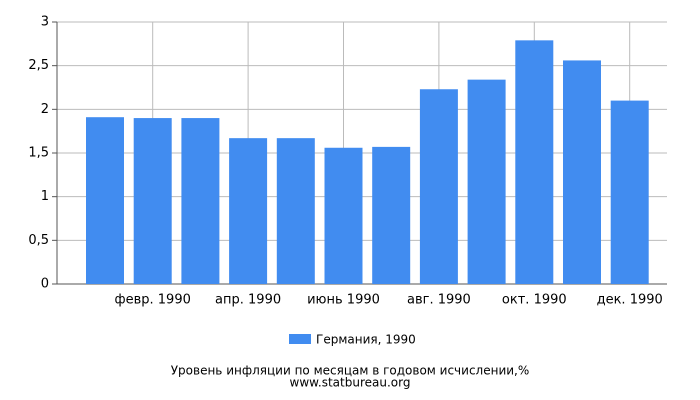 The image size is (700, 400). What do you see at coordinates (45, 109) in the screenshot?
I see `y-tick-label: 2` at bounding box center [45, 109].